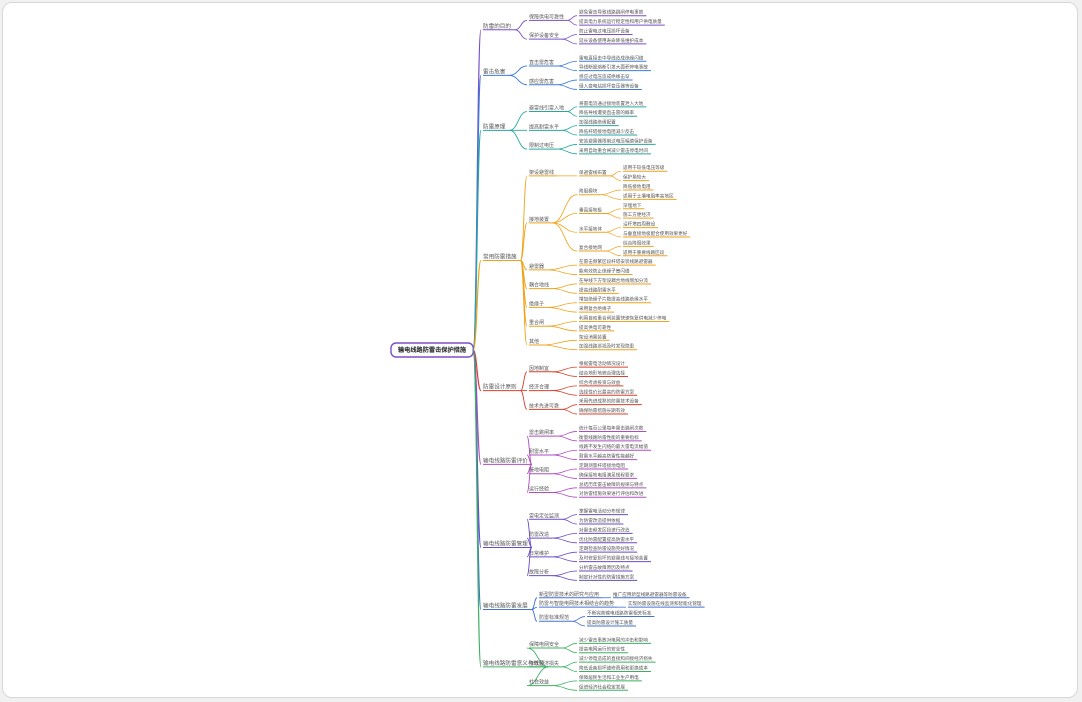 This screenshot has width=1082, height=702. What do you see at coordinates (602, 686) in the screenshot?
I see `leaf-label: 促进经济社会稳定发展` at bounding box center [602, 686].